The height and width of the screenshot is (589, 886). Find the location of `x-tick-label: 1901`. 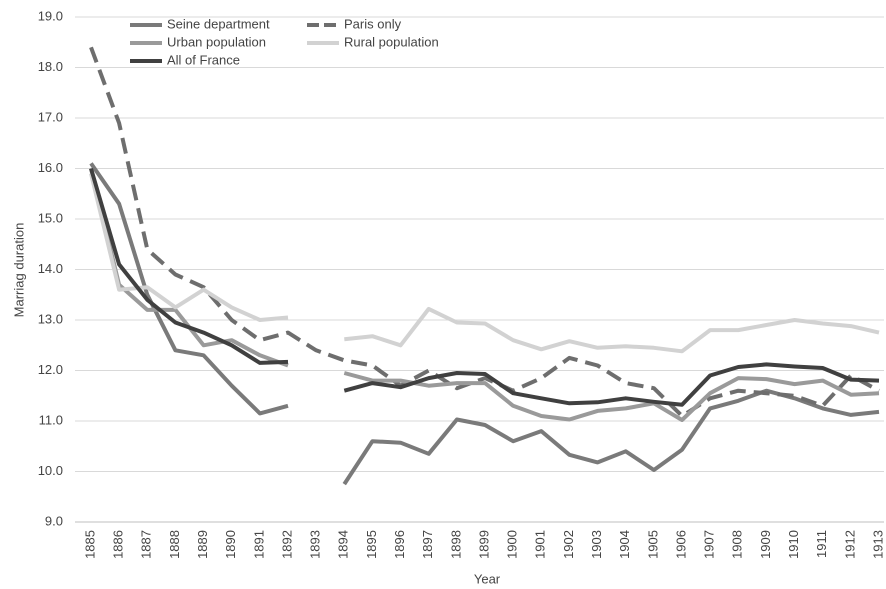

x-tick-label: 1901 is located at coordinates (540, 544).